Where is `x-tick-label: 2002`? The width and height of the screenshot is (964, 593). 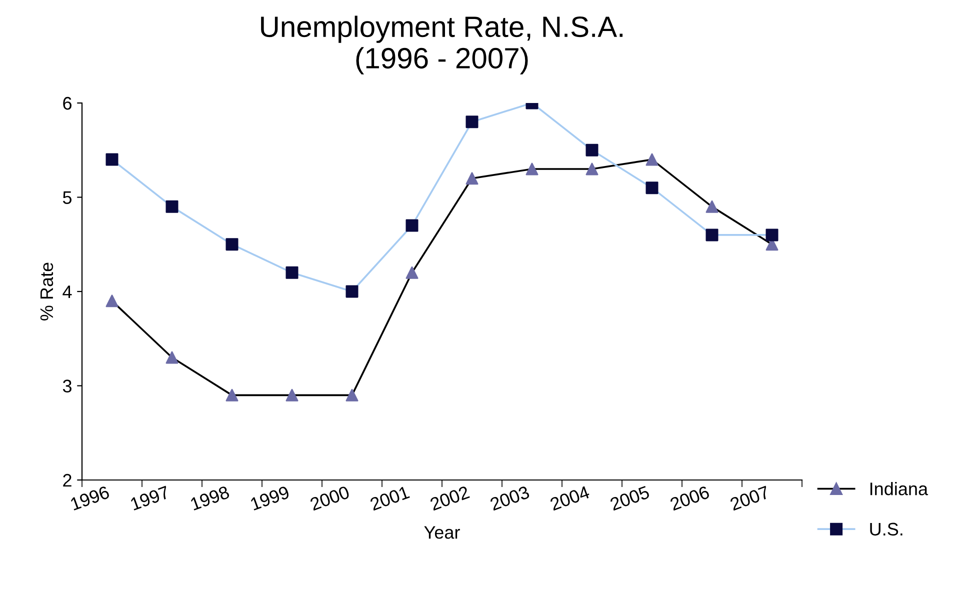
x-tick-label: 2002 is located at coordinates (450, 498).